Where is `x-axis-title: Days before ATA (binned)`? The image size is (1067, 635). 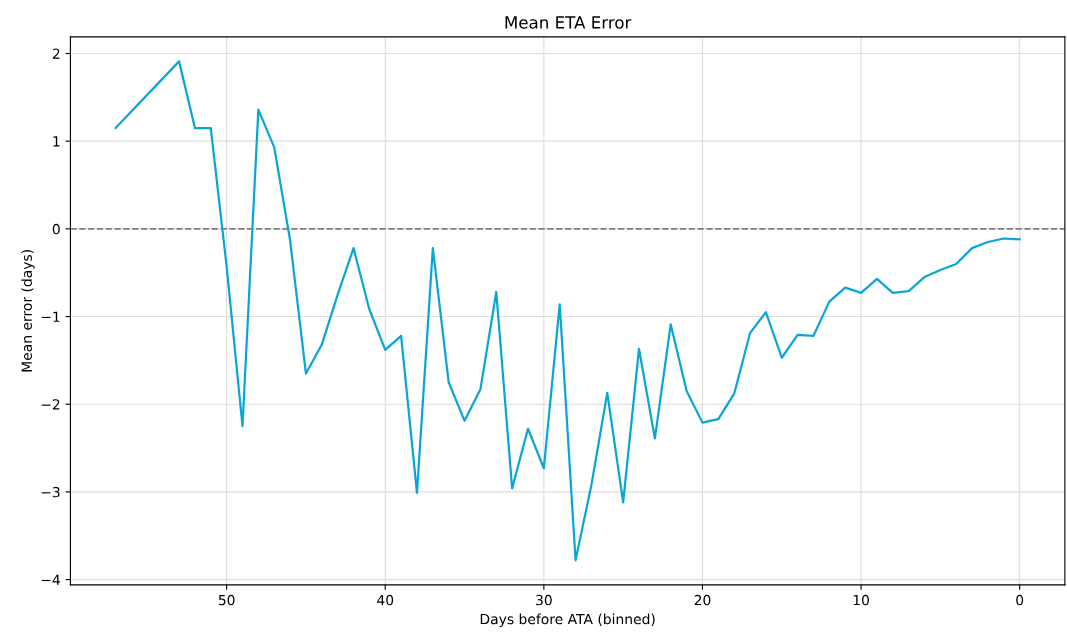
x-axis-title: Days before ATA (binned) is located at coordinates (567, 620).